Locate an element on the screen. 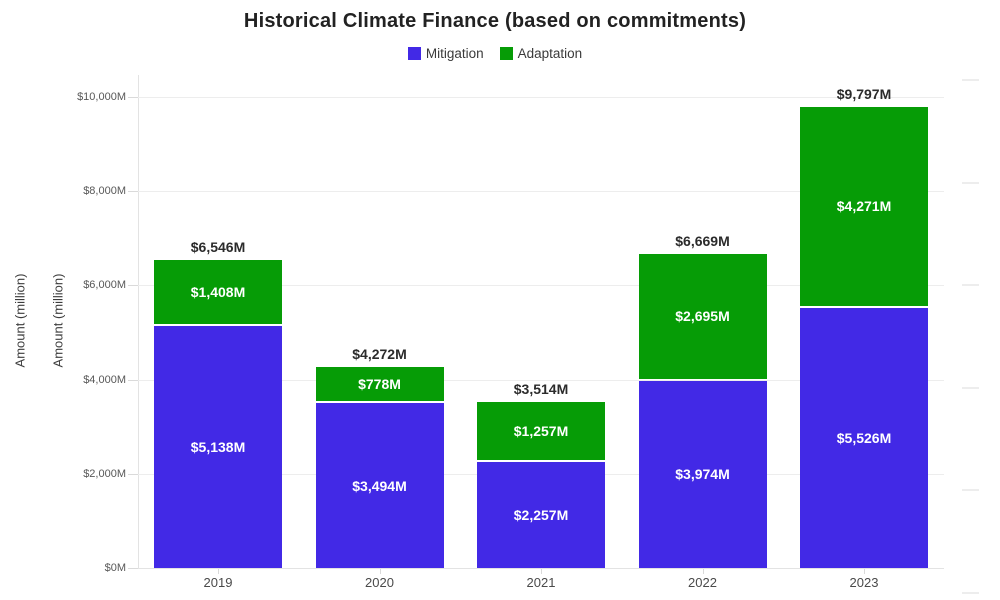 The height and width of the screenshot is (600, 1000). total-label-2019: $6,546M is located at coordinates (218, 246).